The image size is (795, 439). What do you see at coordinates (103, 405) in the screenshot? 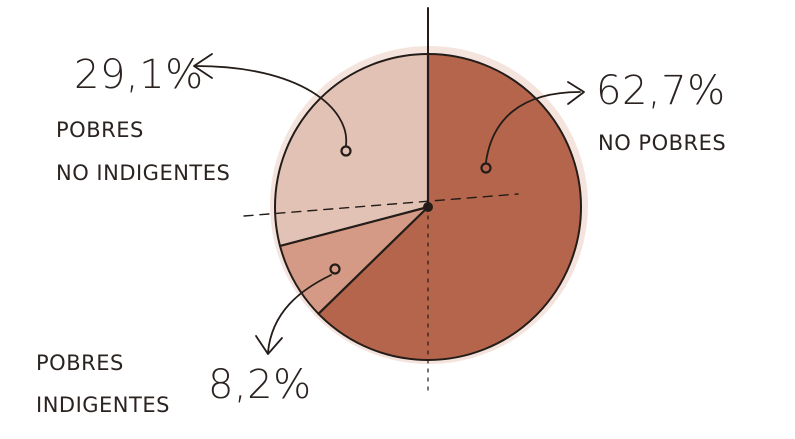
I see `category-label-pobres-indigentes-line2: INDIGENTES` at bounding box center [103, 405].